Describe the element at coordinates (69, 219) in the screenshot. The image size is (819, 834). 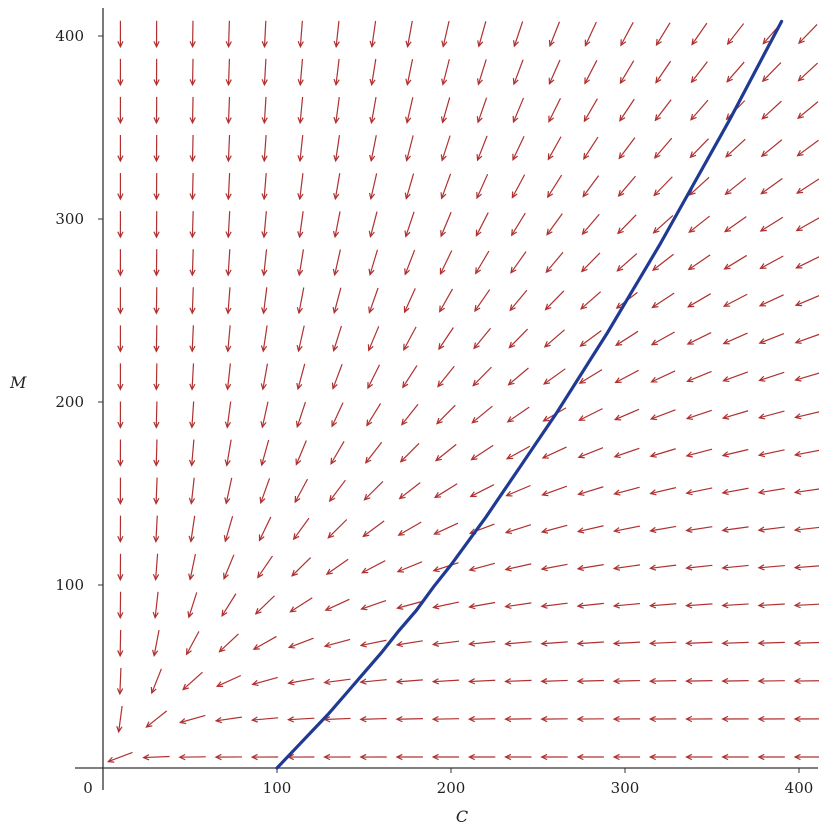
I see `y-tick-label: 300` at that location.